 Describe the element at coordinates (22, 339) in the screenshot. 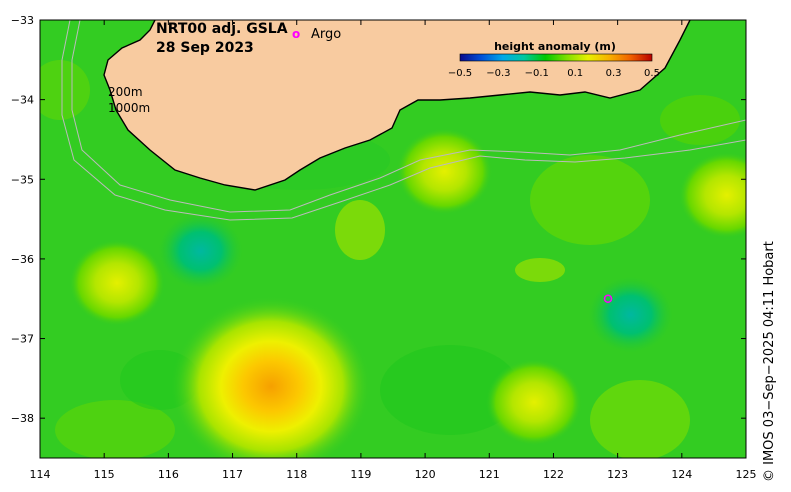

I see `y-tick-label: −37` at that location.